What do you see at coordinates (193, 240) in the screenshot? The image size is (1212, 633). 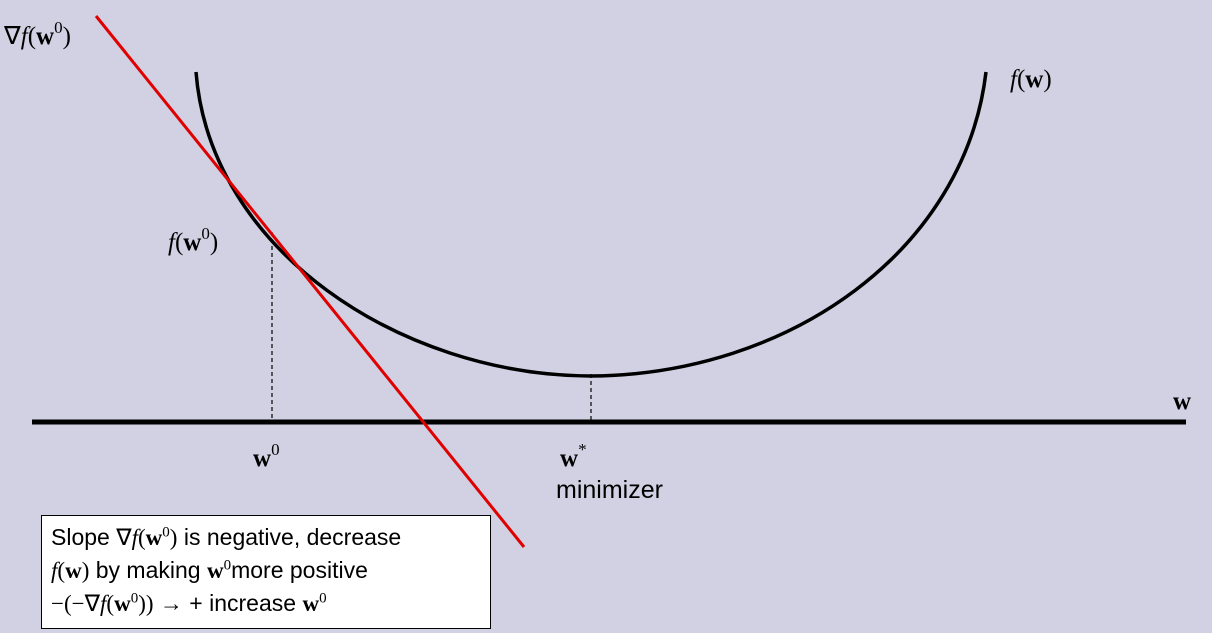 I see `point-label: f(w0)` at bounding box center [193, 240].